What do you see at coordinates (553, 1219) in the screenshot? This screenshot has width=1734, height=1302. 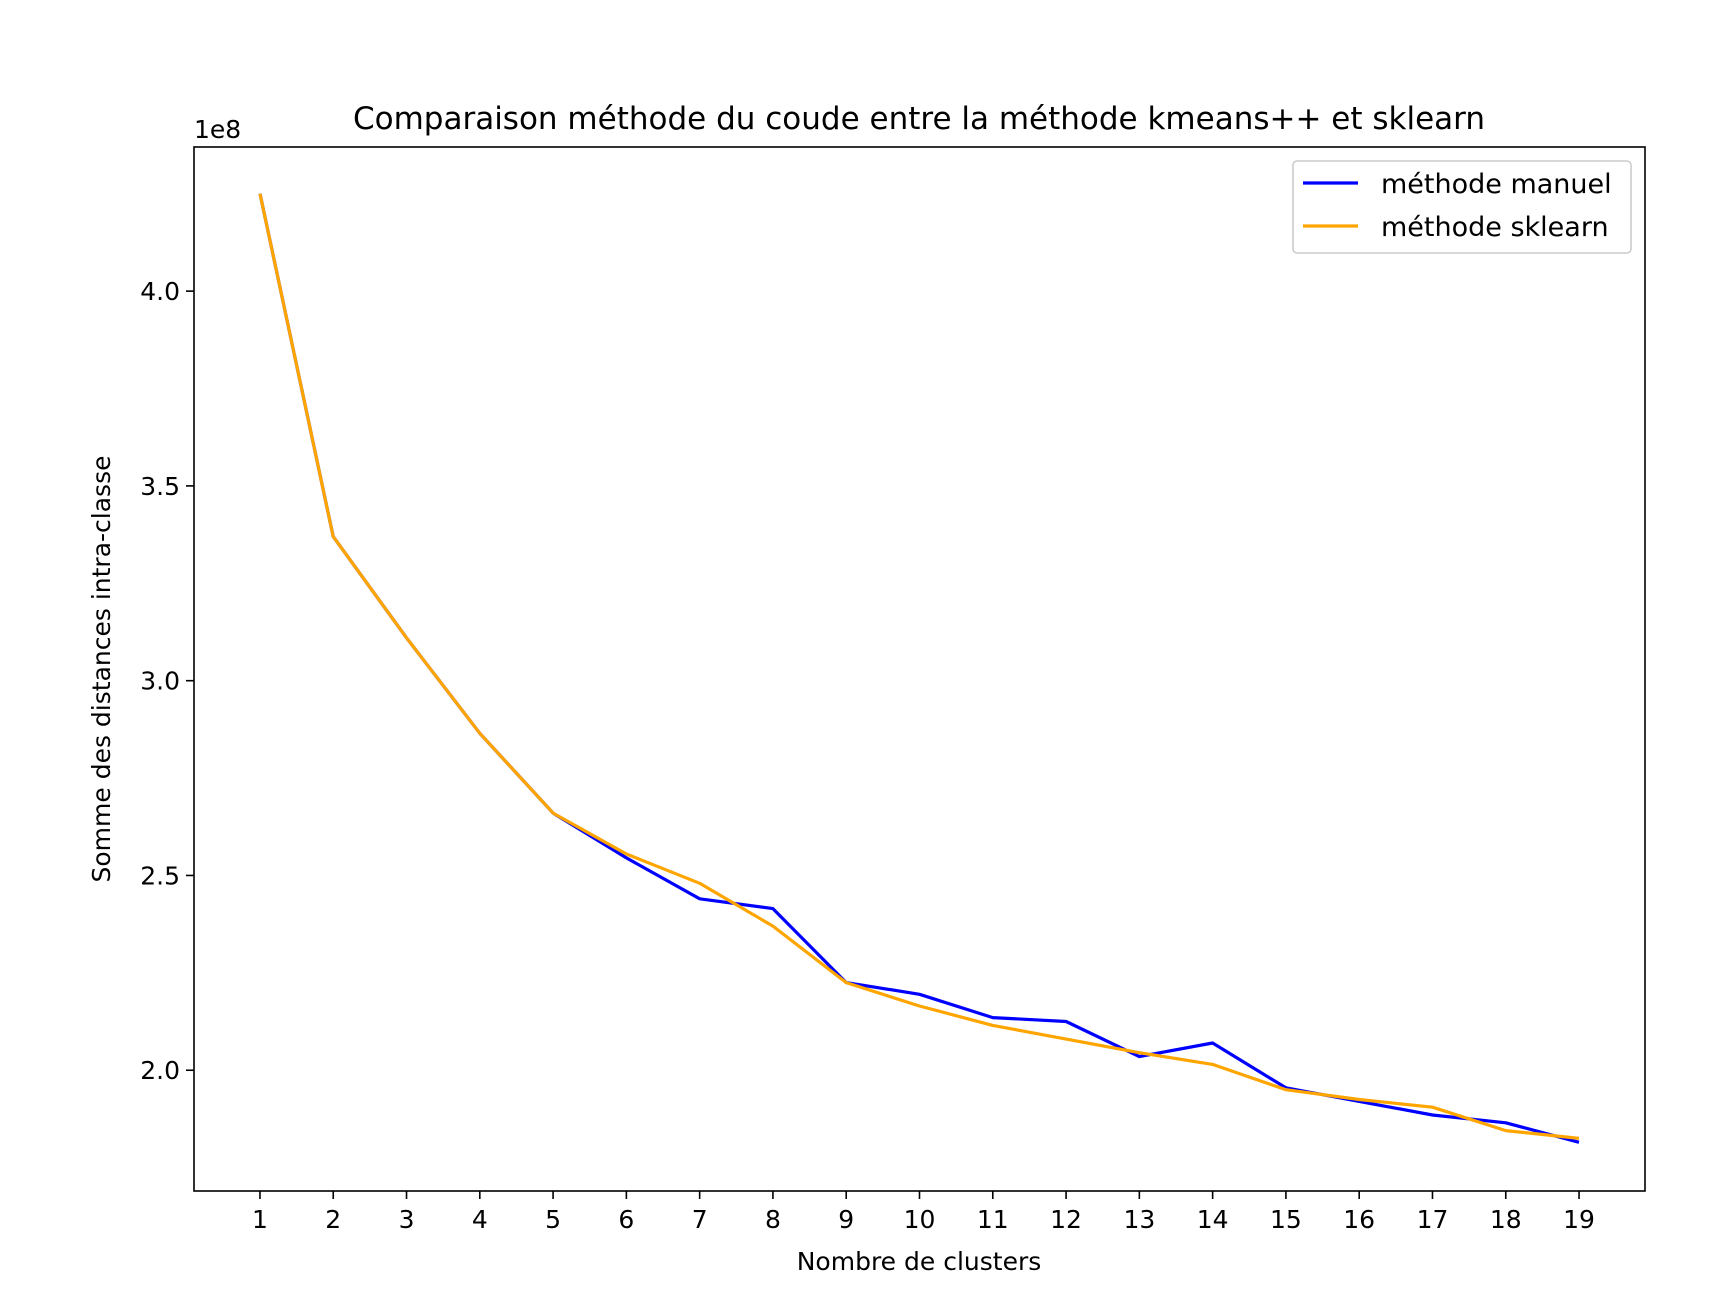 I see `x-tick-label: 5` at bounding box center [553, 1219].